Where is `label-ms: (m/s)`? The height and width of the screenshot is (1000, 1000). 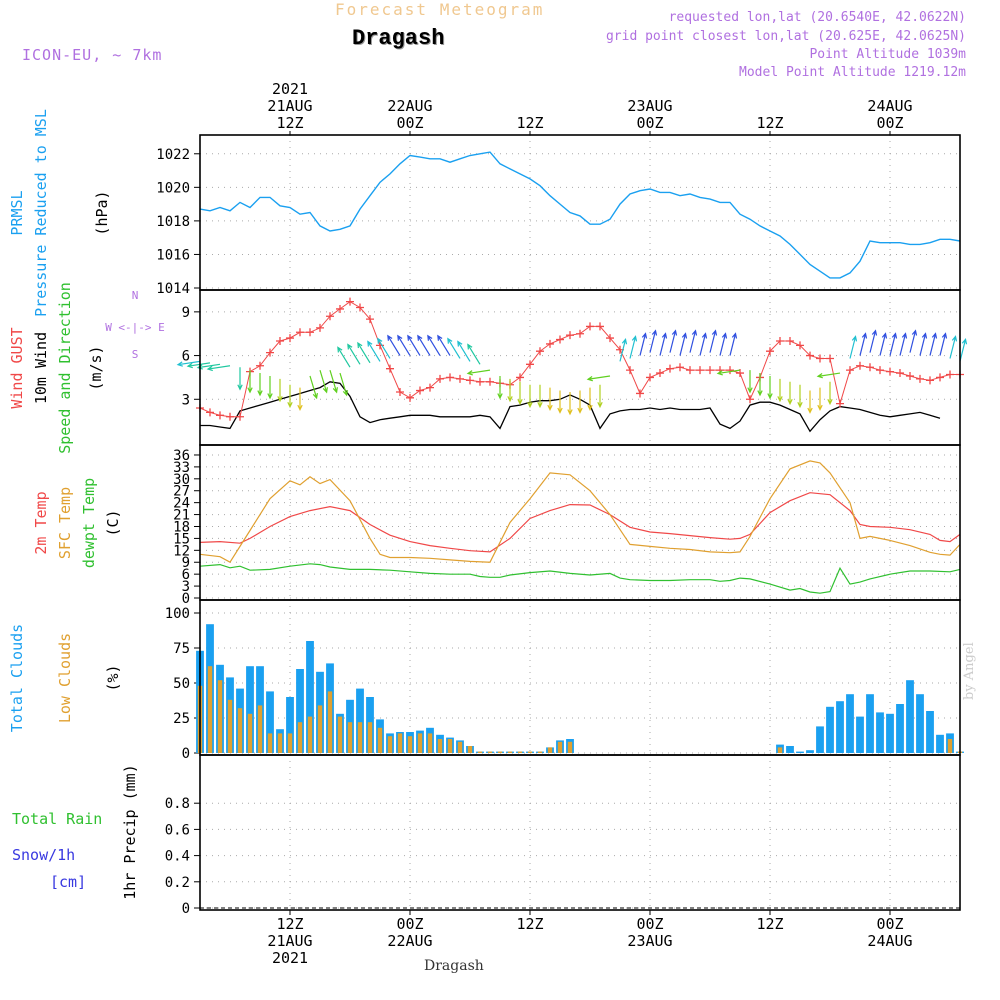
label-ms: (m/s) is located at coordinates (96, 367).